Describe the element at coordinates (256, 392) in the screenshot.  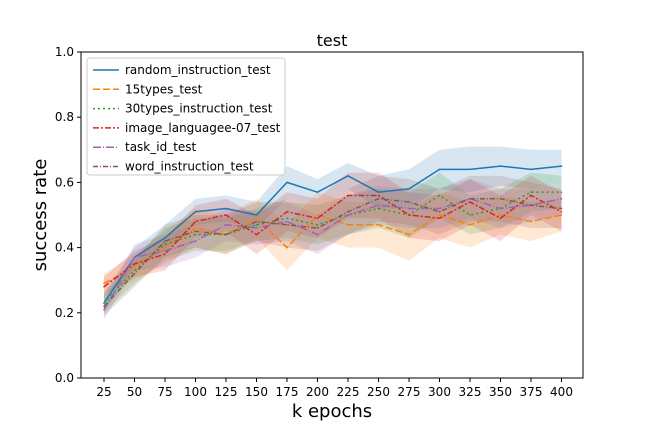
I see `x-tick-label-5: 150` at that location.